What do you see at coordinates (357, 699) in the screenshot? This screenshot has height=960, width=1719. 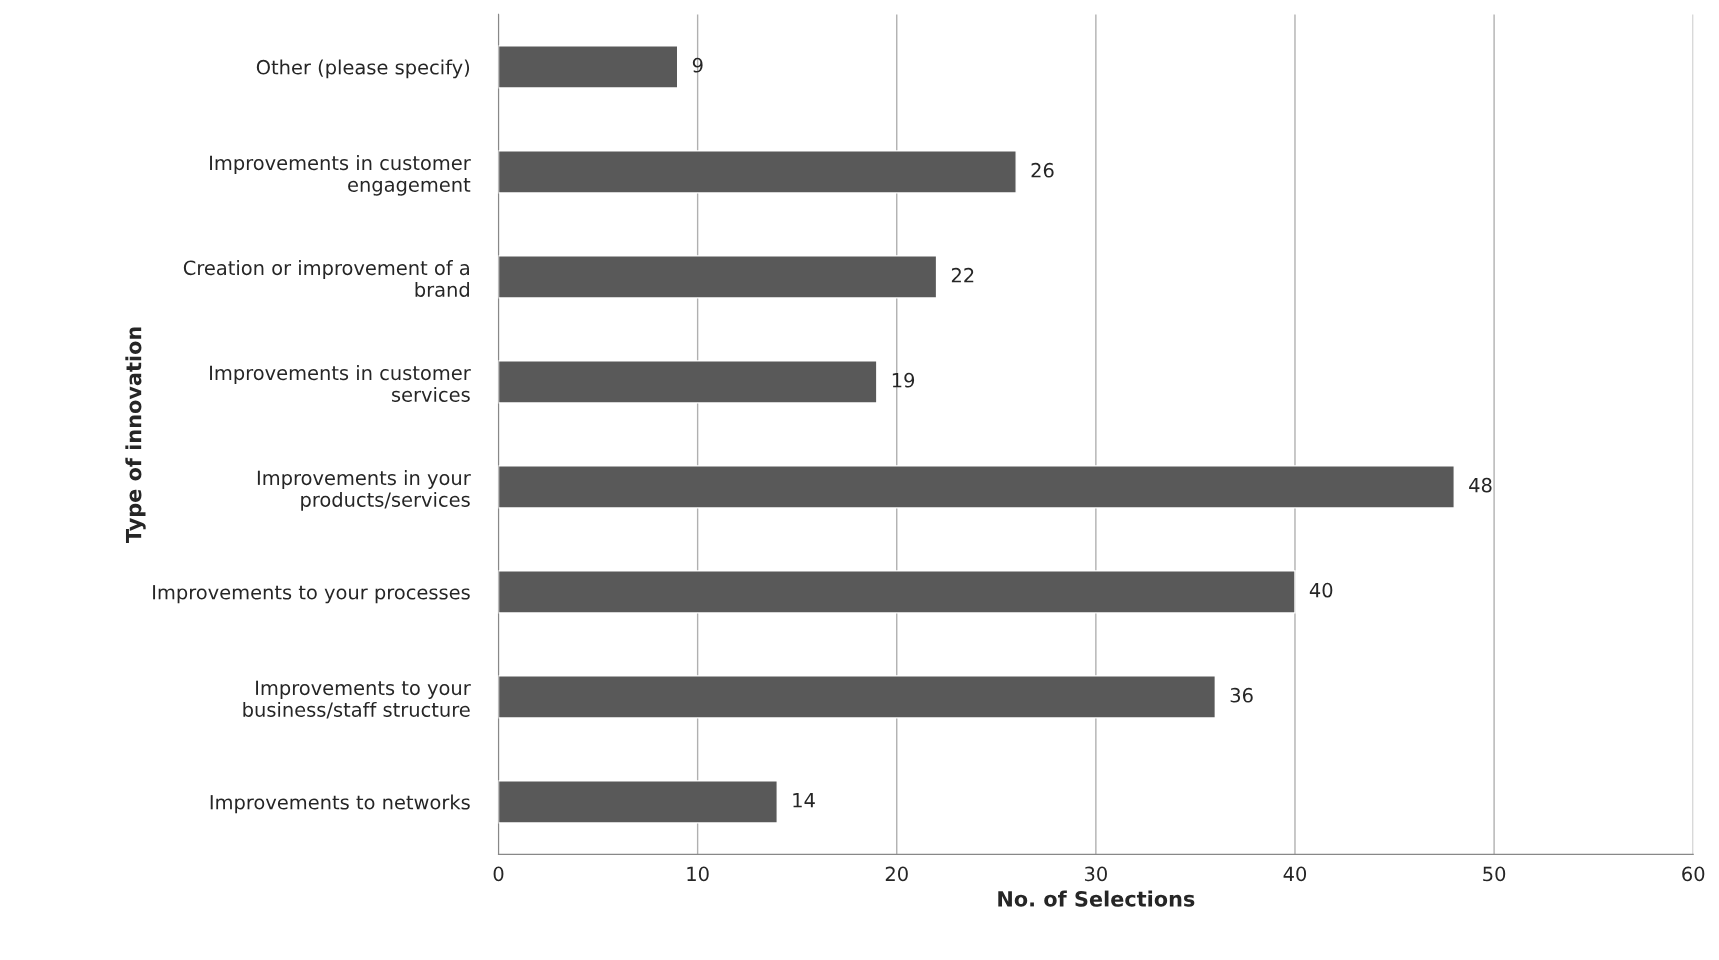 I see `y-tick-label: Improvements to your business/staff structure` at bounding box center [357, 699].